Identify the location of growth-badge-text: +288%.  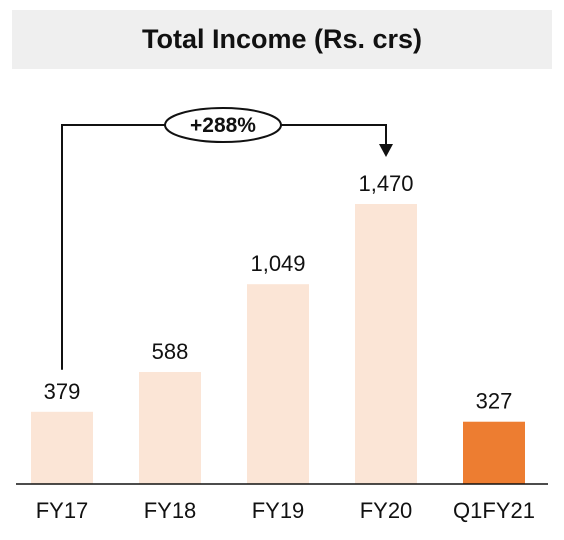
(223, 125).